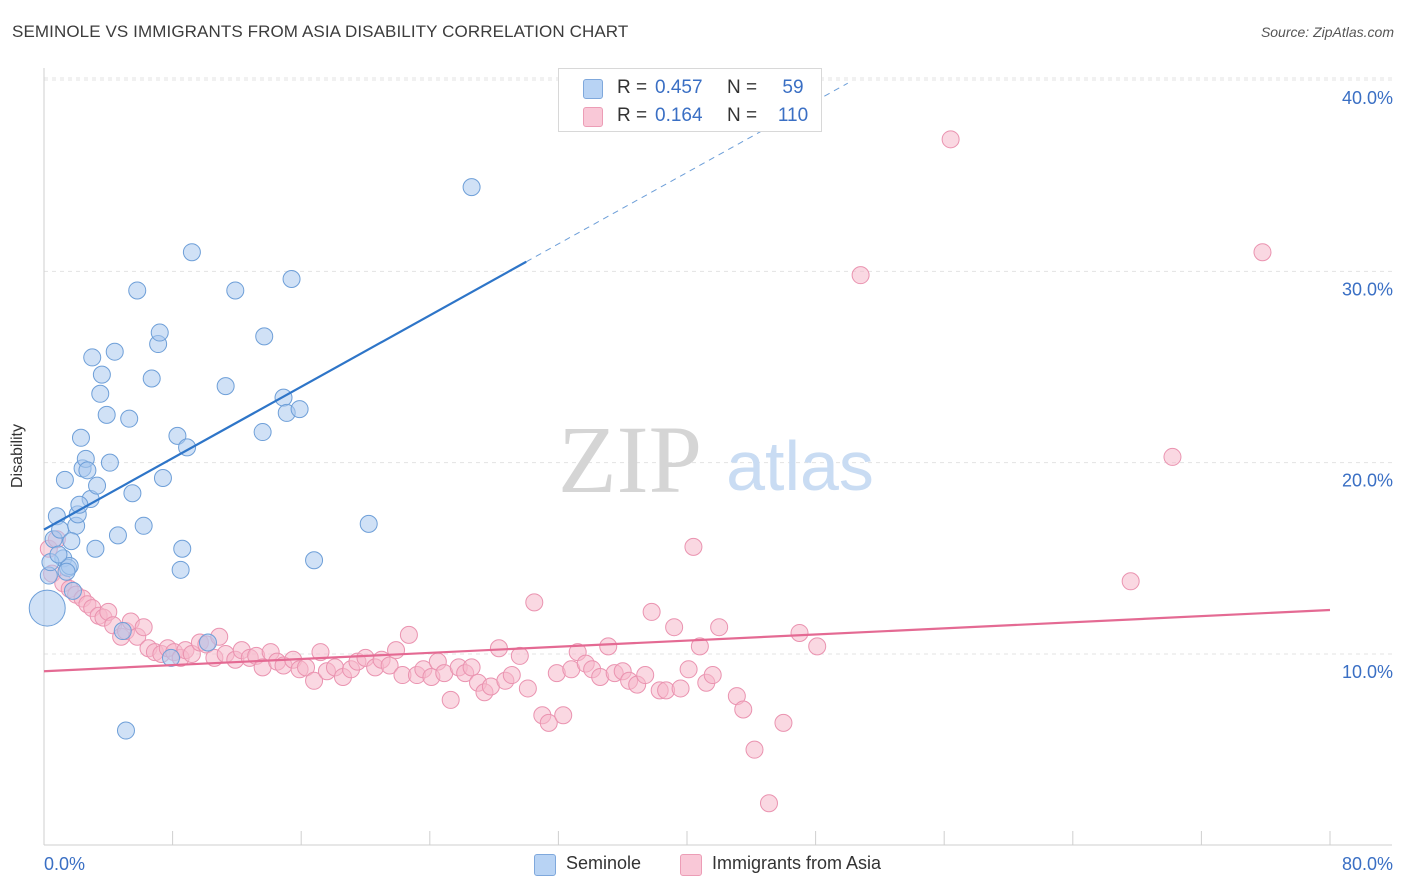 The height and width of the screenshot is (892, 1406). I want to click on x-tick-label-min: 0.0%, so click(64, 864).